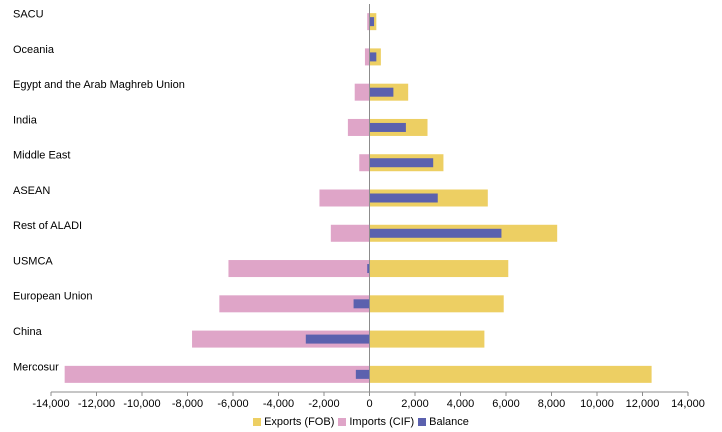  I want to click on category-label: USMCA, so click(33, 261).